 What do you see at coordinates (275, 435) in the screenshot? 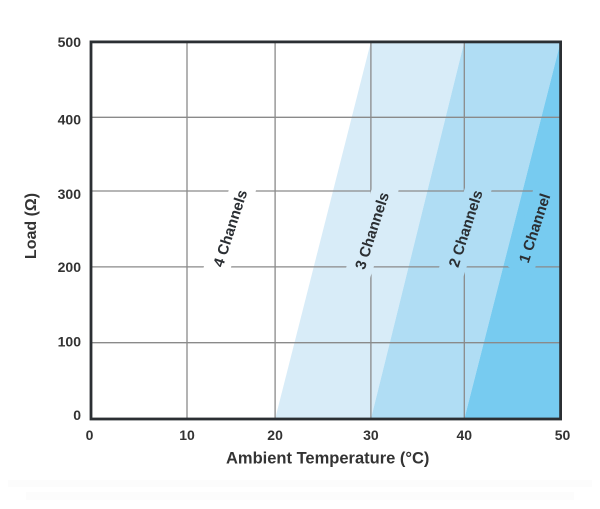
I see `svg-text: 20` at bounding box center [275, 435].